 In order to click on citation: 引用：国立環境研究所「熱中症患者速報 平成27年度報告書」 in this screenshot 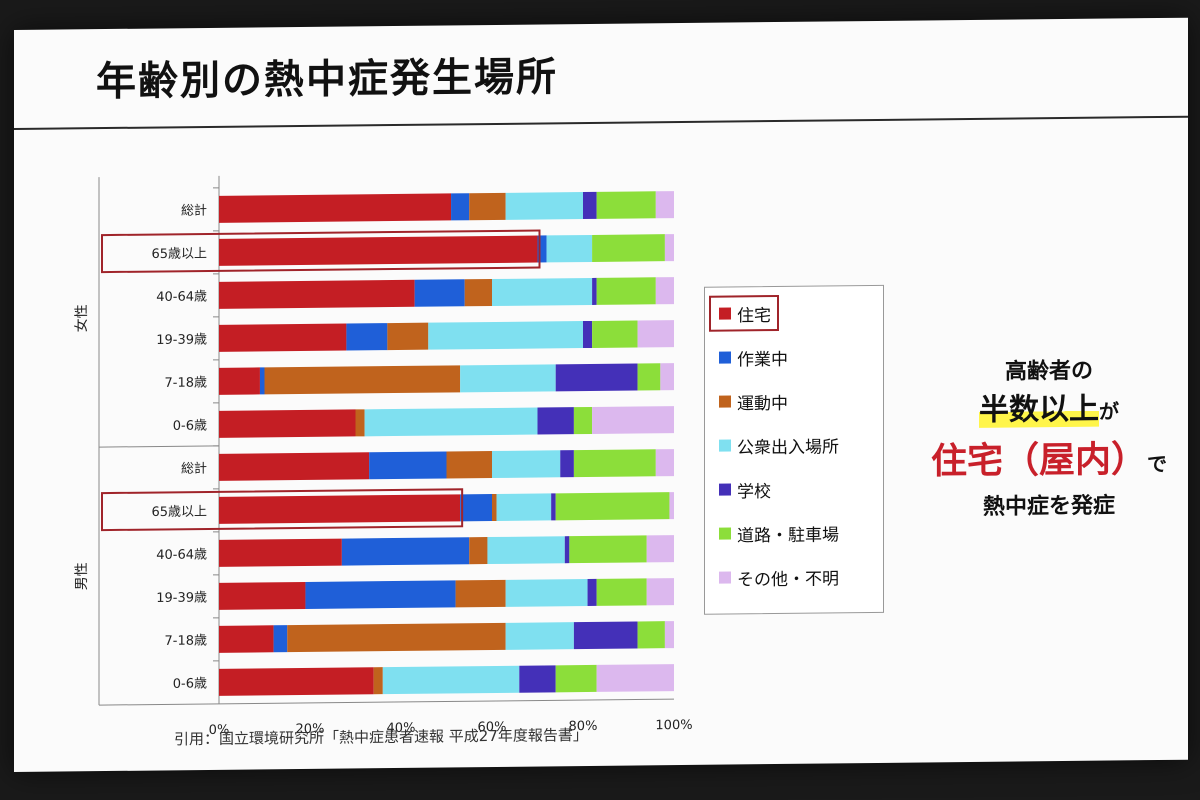, I will do `click(381, 736)`.